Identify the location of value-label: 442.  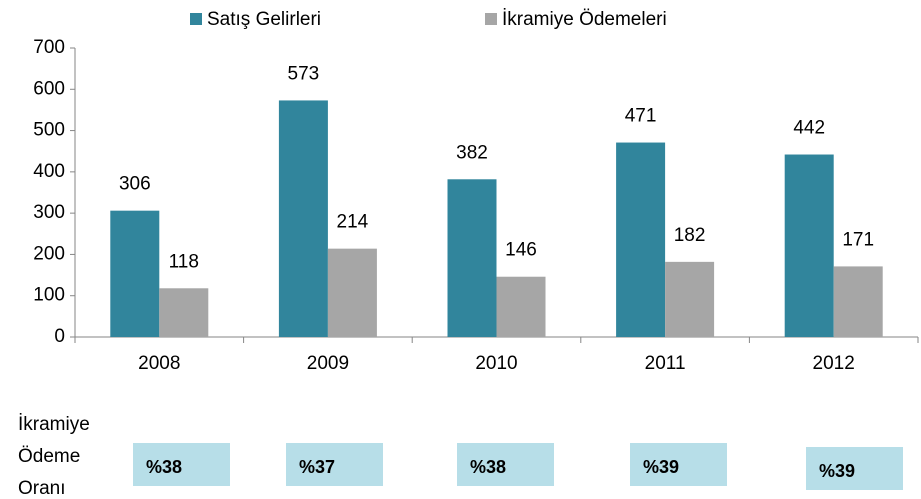
(809, 128).